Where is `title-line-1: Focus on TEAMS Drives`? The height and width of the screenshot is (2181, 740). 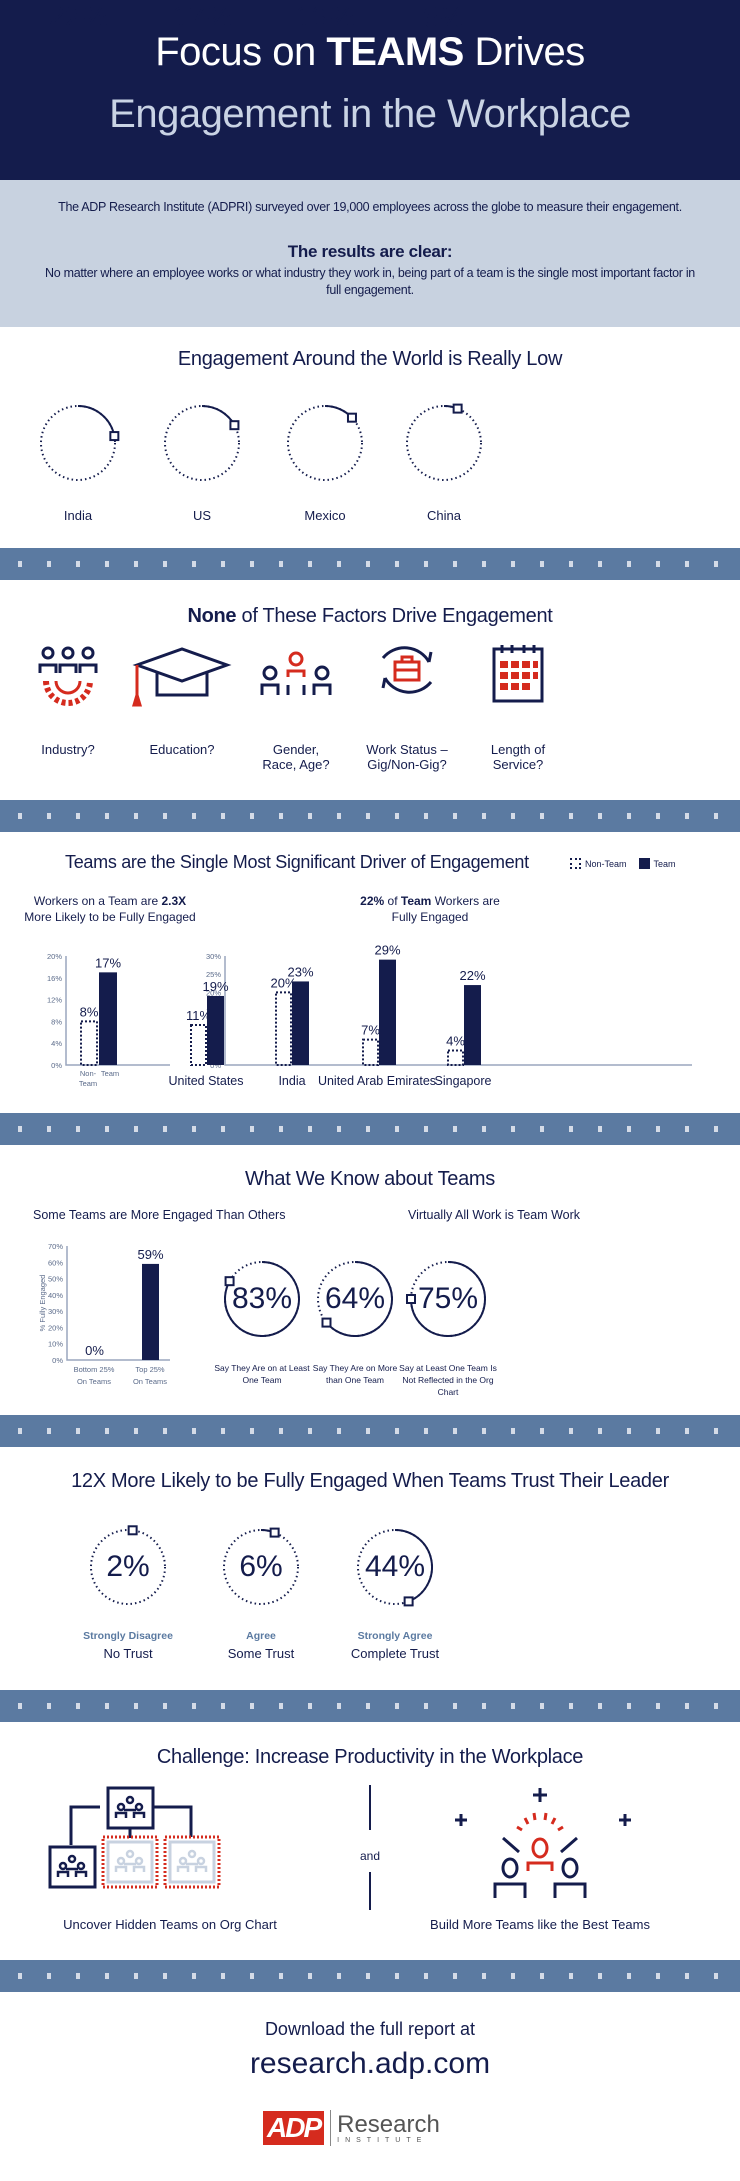
title-line-1: Focus on TEAMS Drives is located at coordinates (370, 52).